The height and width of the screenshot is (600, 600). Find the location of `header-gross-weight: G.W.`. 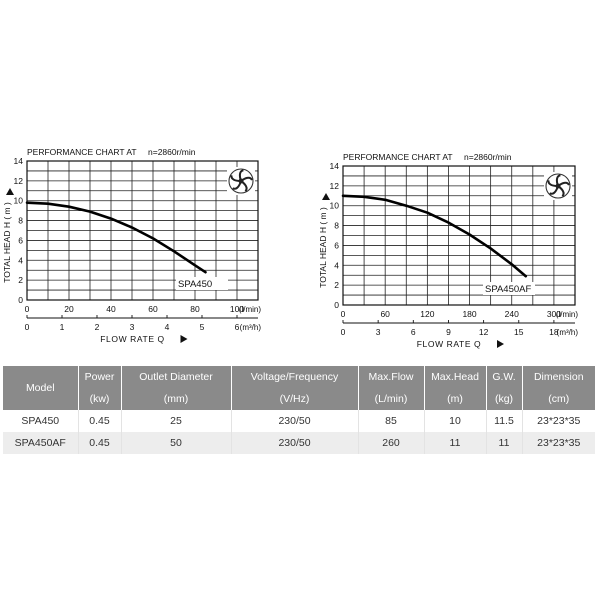

header-gross-weight: G.W. is located at coordinates (503, 377).